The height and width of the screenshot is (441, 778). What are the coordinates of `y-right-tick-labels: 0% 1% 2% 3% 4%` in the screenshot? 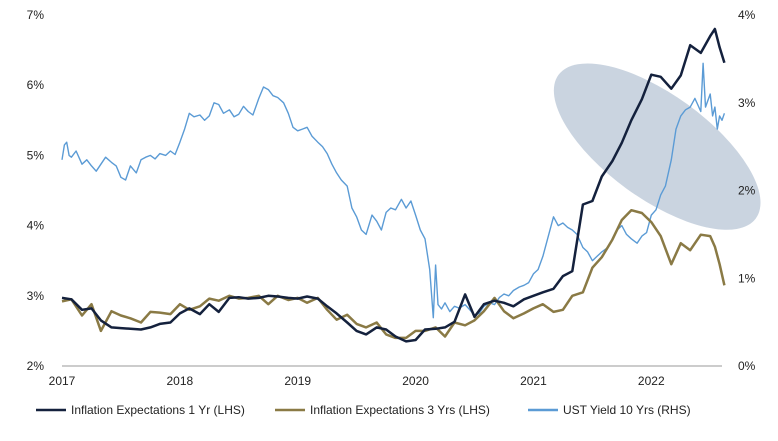 It's located at (747, 190).